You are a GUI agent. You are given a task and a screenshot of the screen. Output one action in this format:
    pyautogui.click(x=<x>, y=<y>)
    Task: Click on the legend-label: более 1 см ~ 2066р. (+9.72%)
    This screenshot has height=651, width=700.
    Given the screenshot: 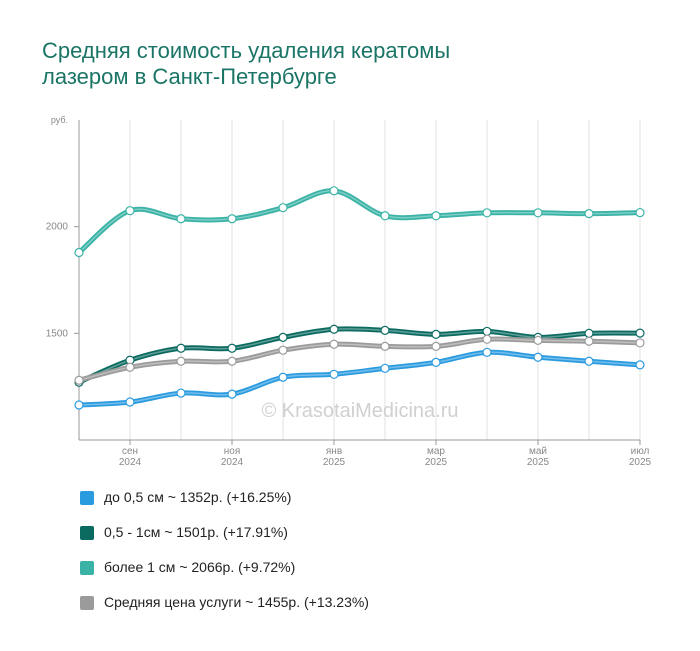 What is the action you would take?
    pyautogui.click(x=200, y=567)
    